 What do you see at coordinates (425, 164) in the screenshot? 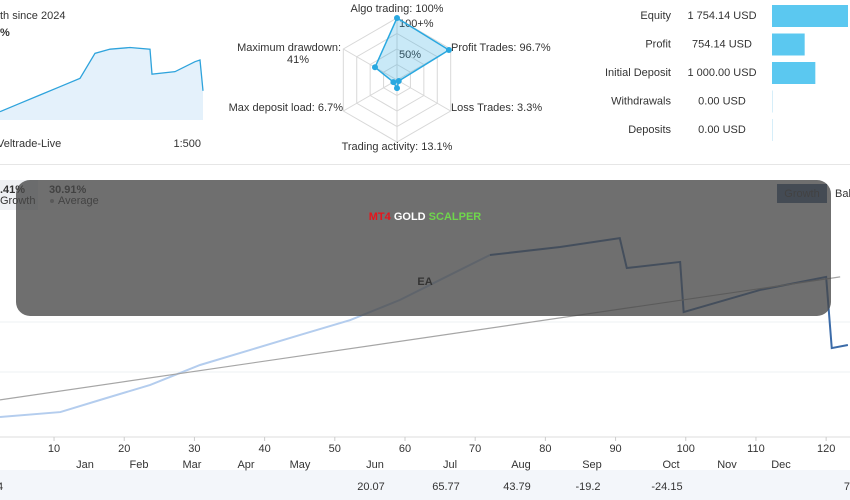
I see `divider` at bounding box center [425, 164].